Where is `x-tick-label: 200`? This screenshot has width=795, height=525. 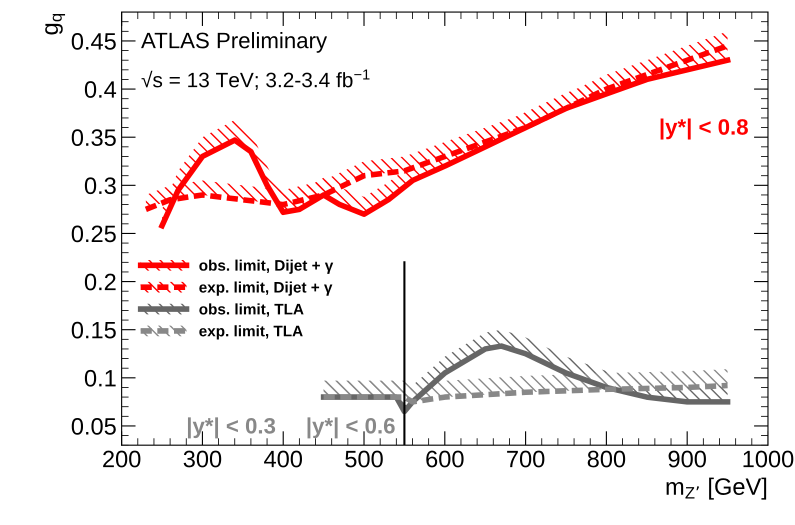
x-tick-label: 200 is located at coordinates (121, 459).